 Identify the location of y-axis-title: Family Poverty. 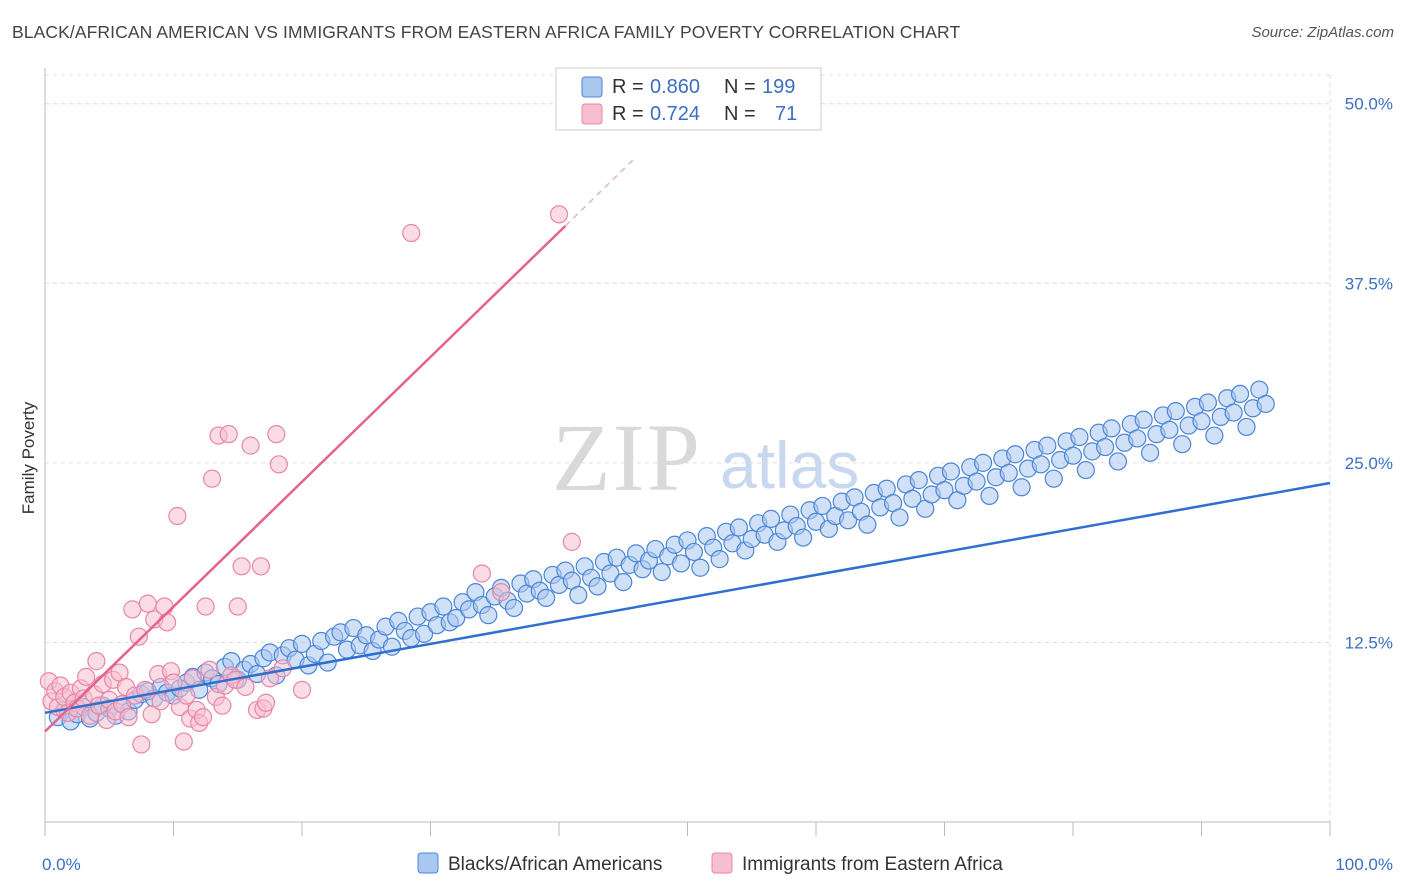
(28, 457).